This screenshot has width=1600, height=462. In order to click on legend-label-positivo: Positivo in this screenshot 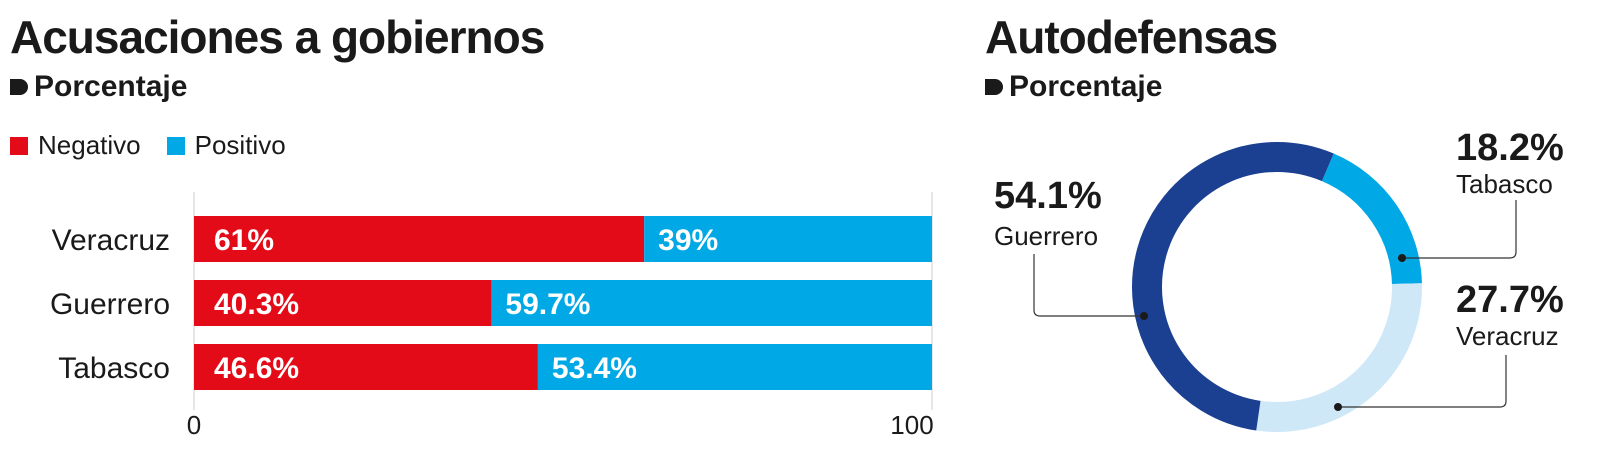, I will do `click(240, 145)`.